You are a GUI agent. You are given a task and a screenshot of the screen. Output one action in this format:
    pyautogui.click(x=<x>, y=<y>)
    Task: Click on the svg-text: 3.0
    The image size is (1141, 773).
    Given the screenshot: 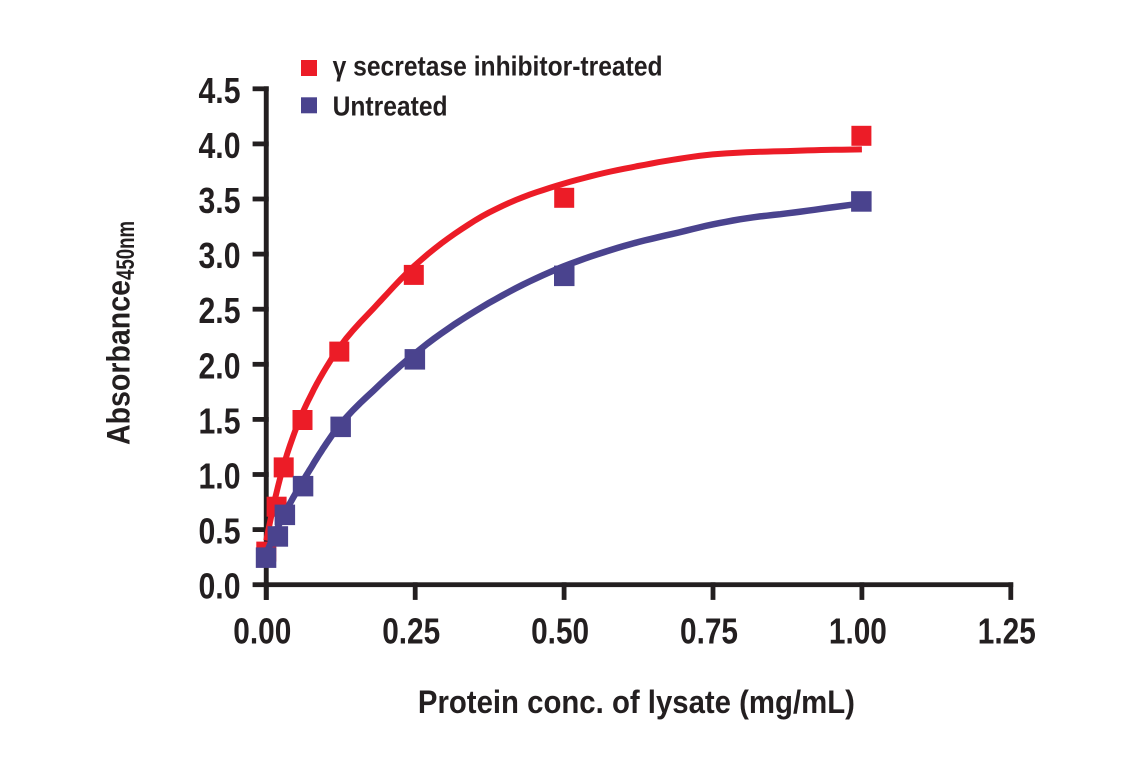 What is the action you would take?
    pyautogui.click(x=220, y=255)
    